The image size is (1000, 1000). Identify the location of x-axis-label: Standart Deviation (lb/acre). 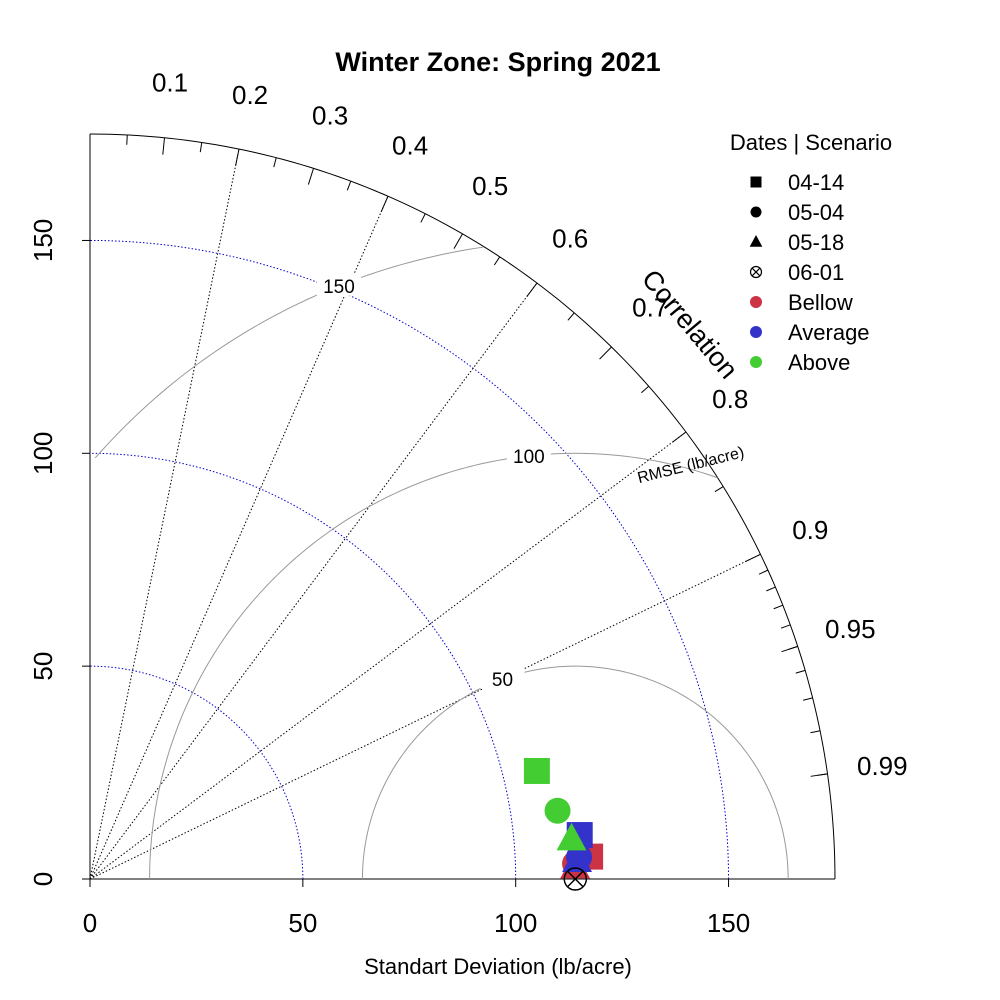
(498, 966).